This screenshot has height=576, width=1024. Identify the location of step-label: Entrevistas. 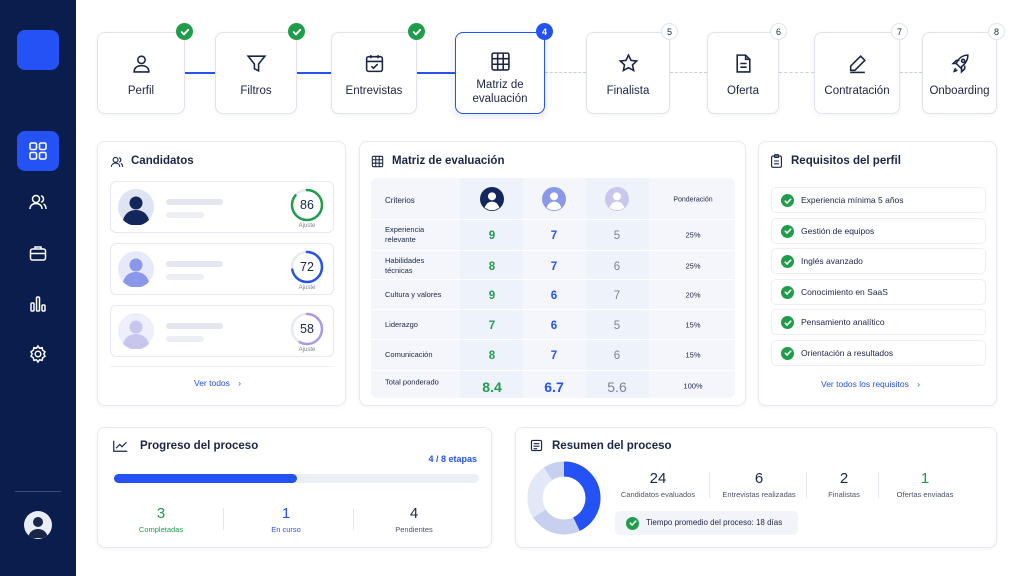
(374, 91).